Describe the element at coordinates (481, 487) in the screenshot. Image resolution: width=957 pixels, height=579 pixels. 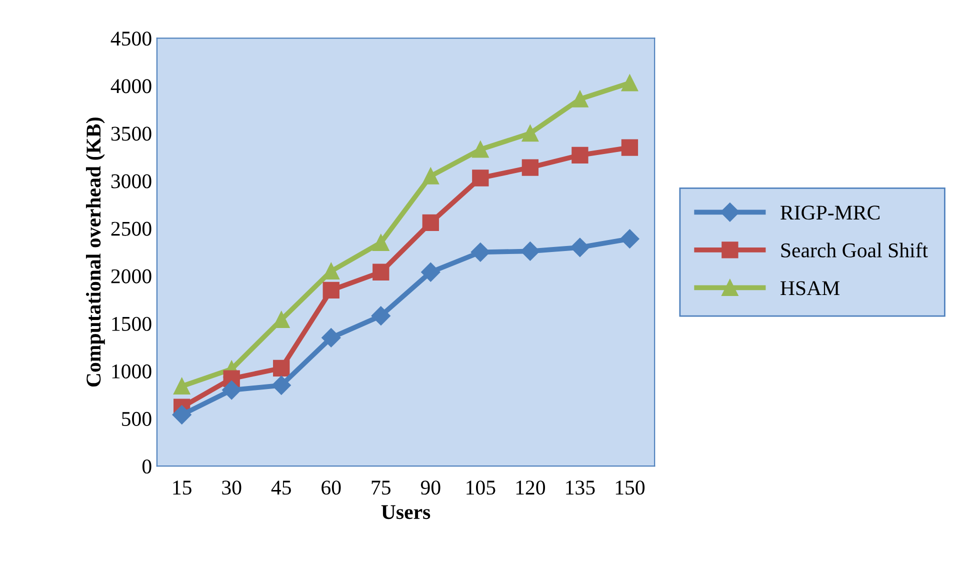
I see `x-tick-label: 105` at that location.